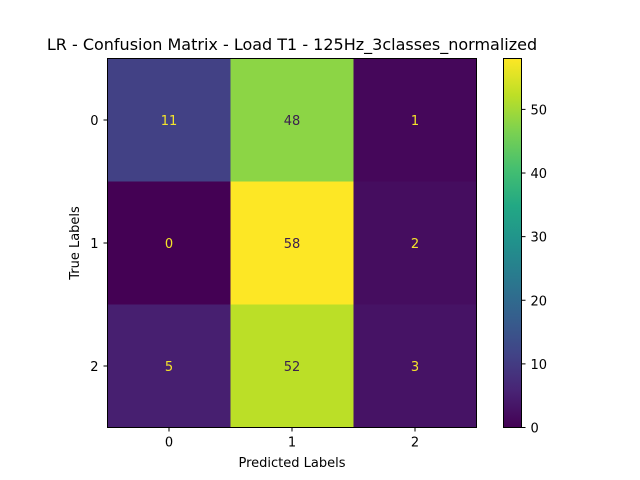  Describe the element at coordinates (94, 121) in the screenshot. I see `y-tick-label: 0` at that location.